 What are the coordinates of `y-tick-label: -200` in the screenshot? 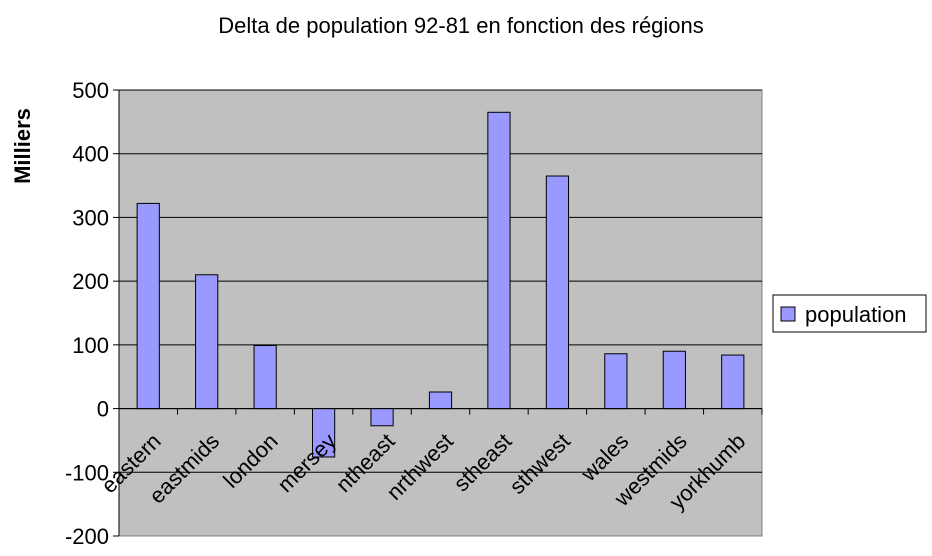 It's located at (87, 536).